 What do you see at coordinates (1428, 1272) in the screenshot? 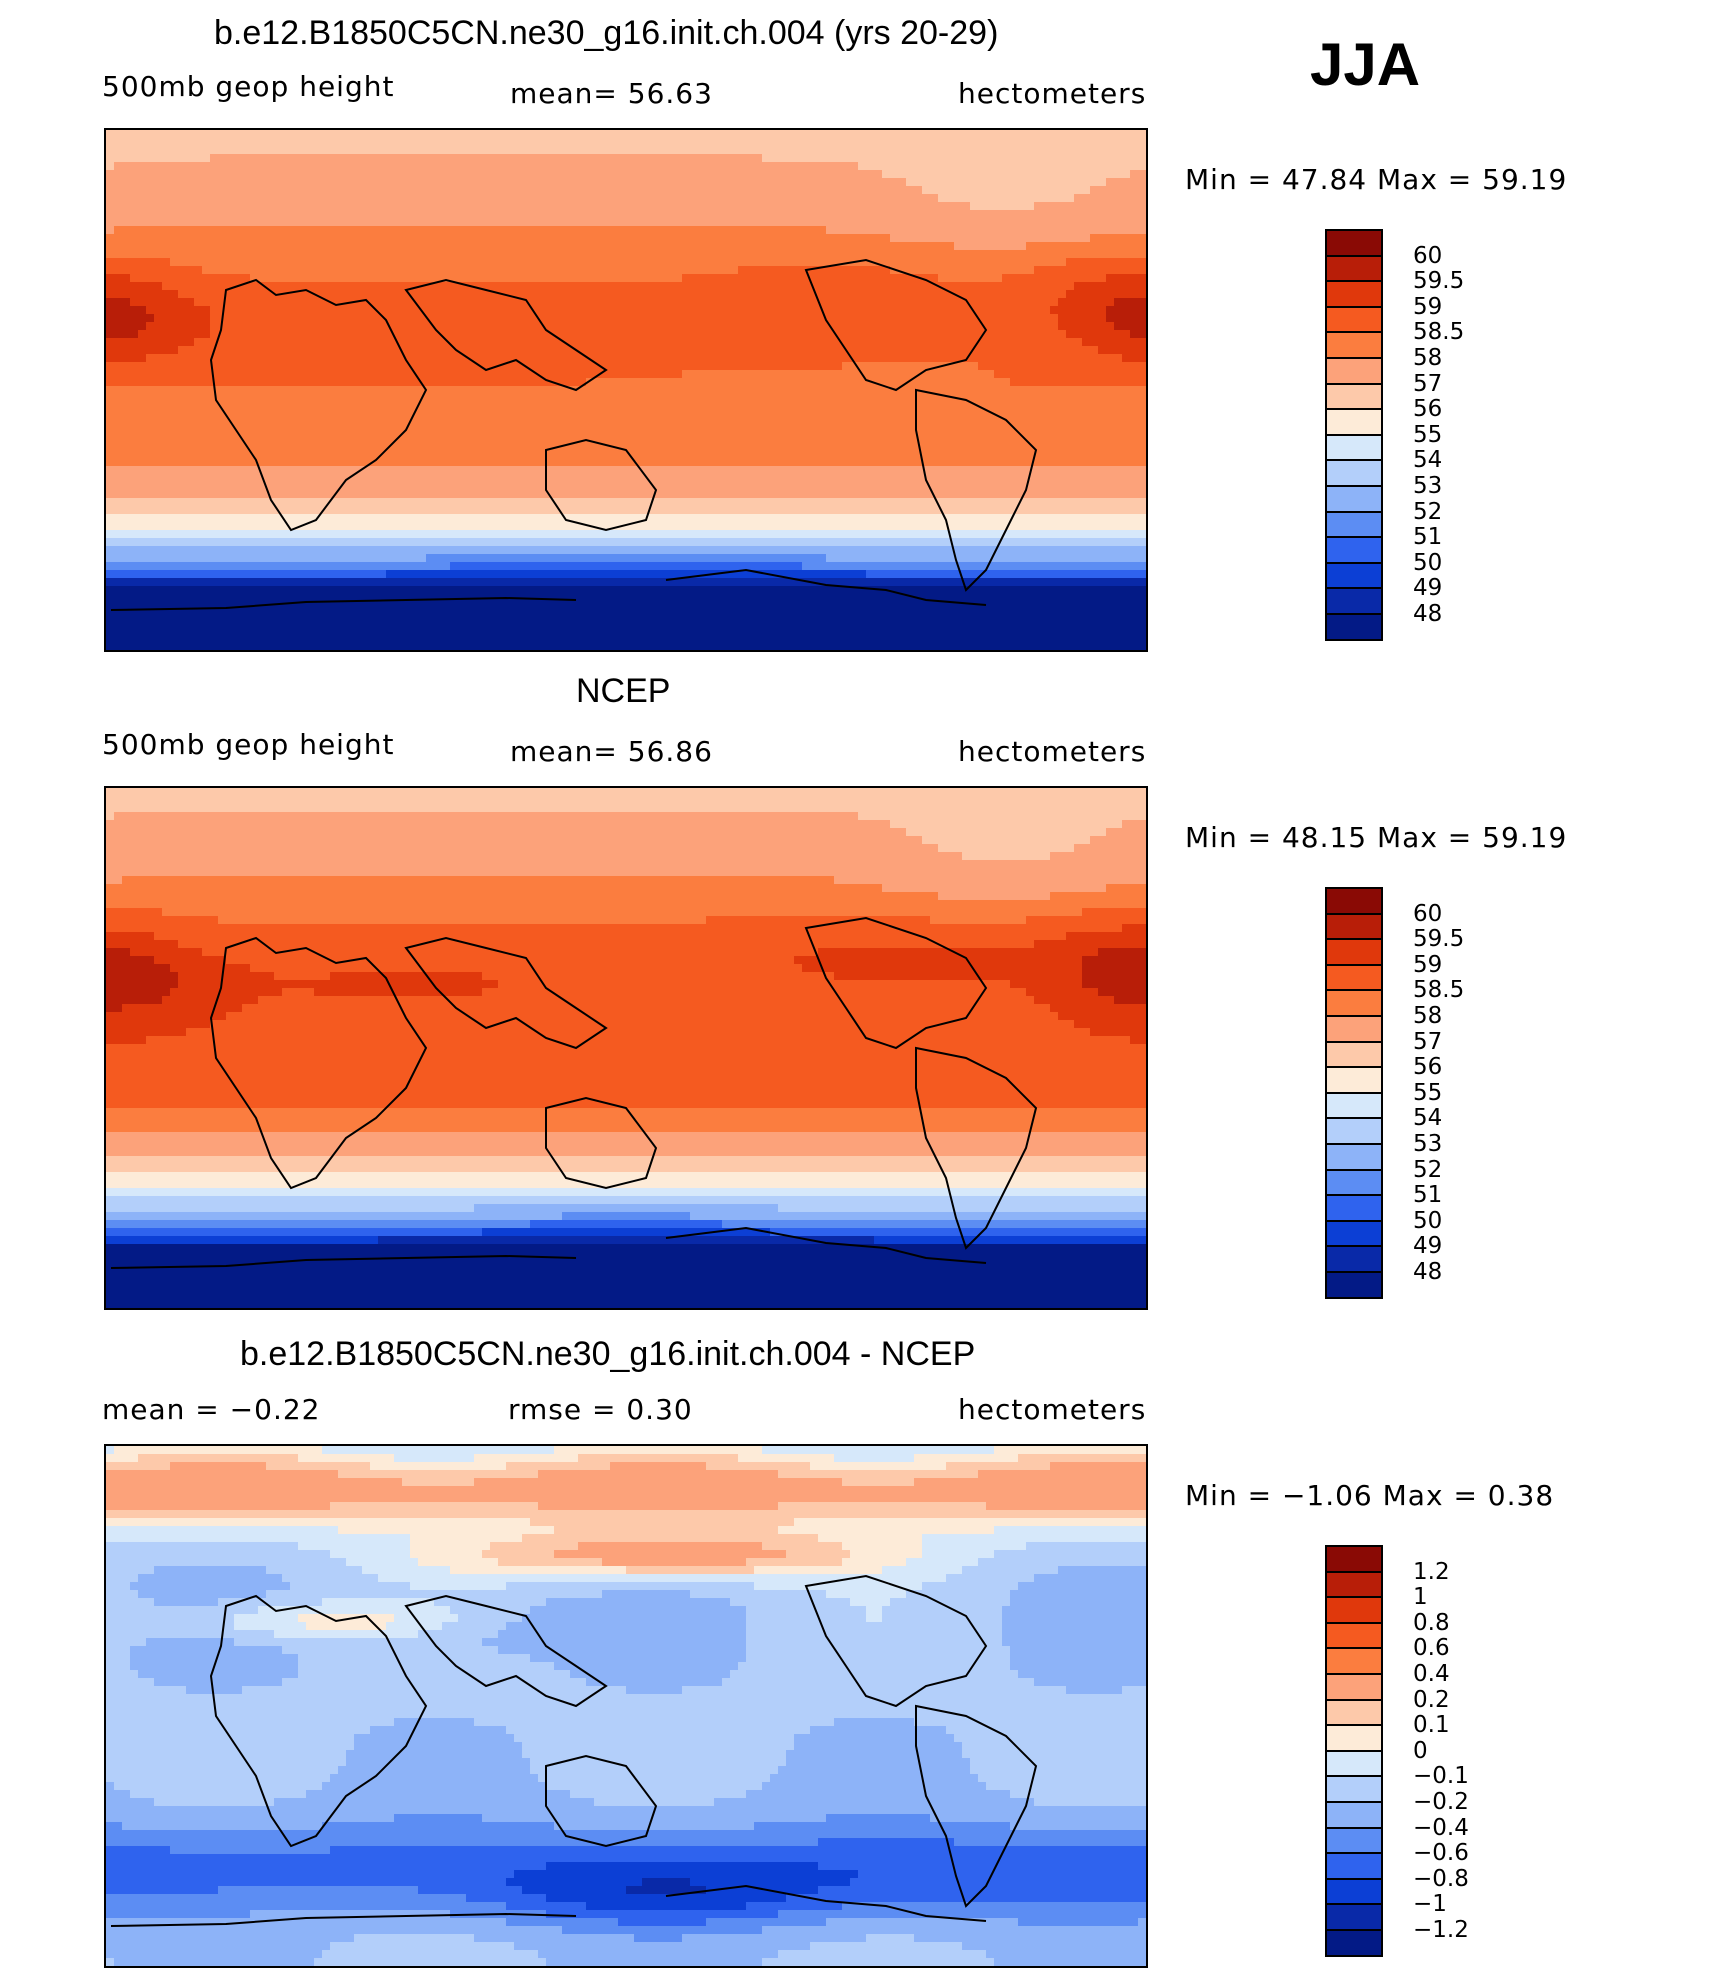
I see `colorbar-tick-label: 48` at bounding box center [1428, 1272].